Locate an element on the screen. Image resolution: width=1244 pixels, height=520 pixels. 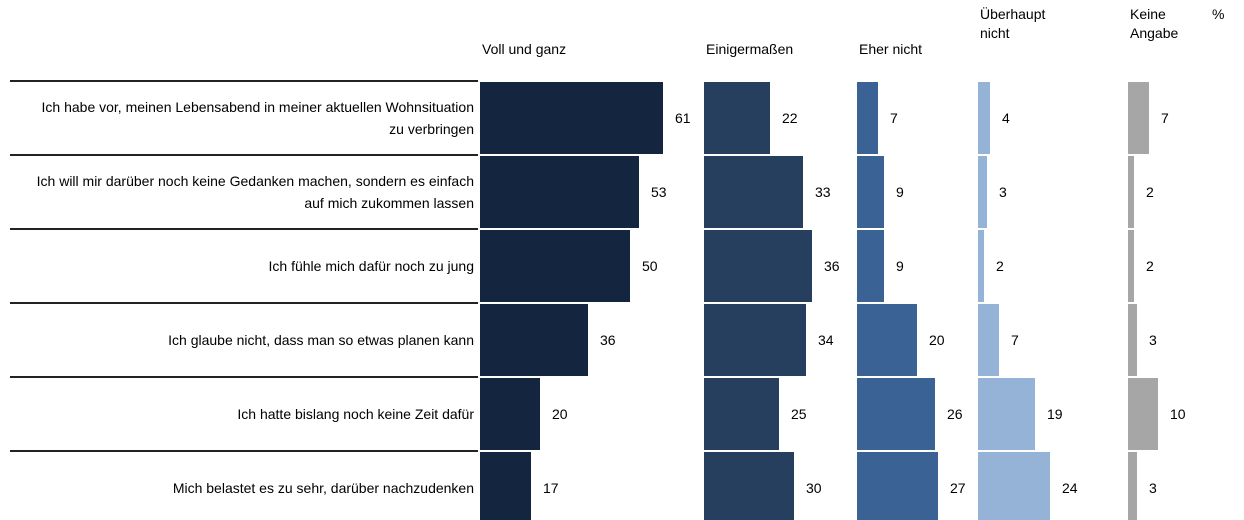
category-label: Ich fühle mich dafür noch zu jung is located at coordinates (371, 266).